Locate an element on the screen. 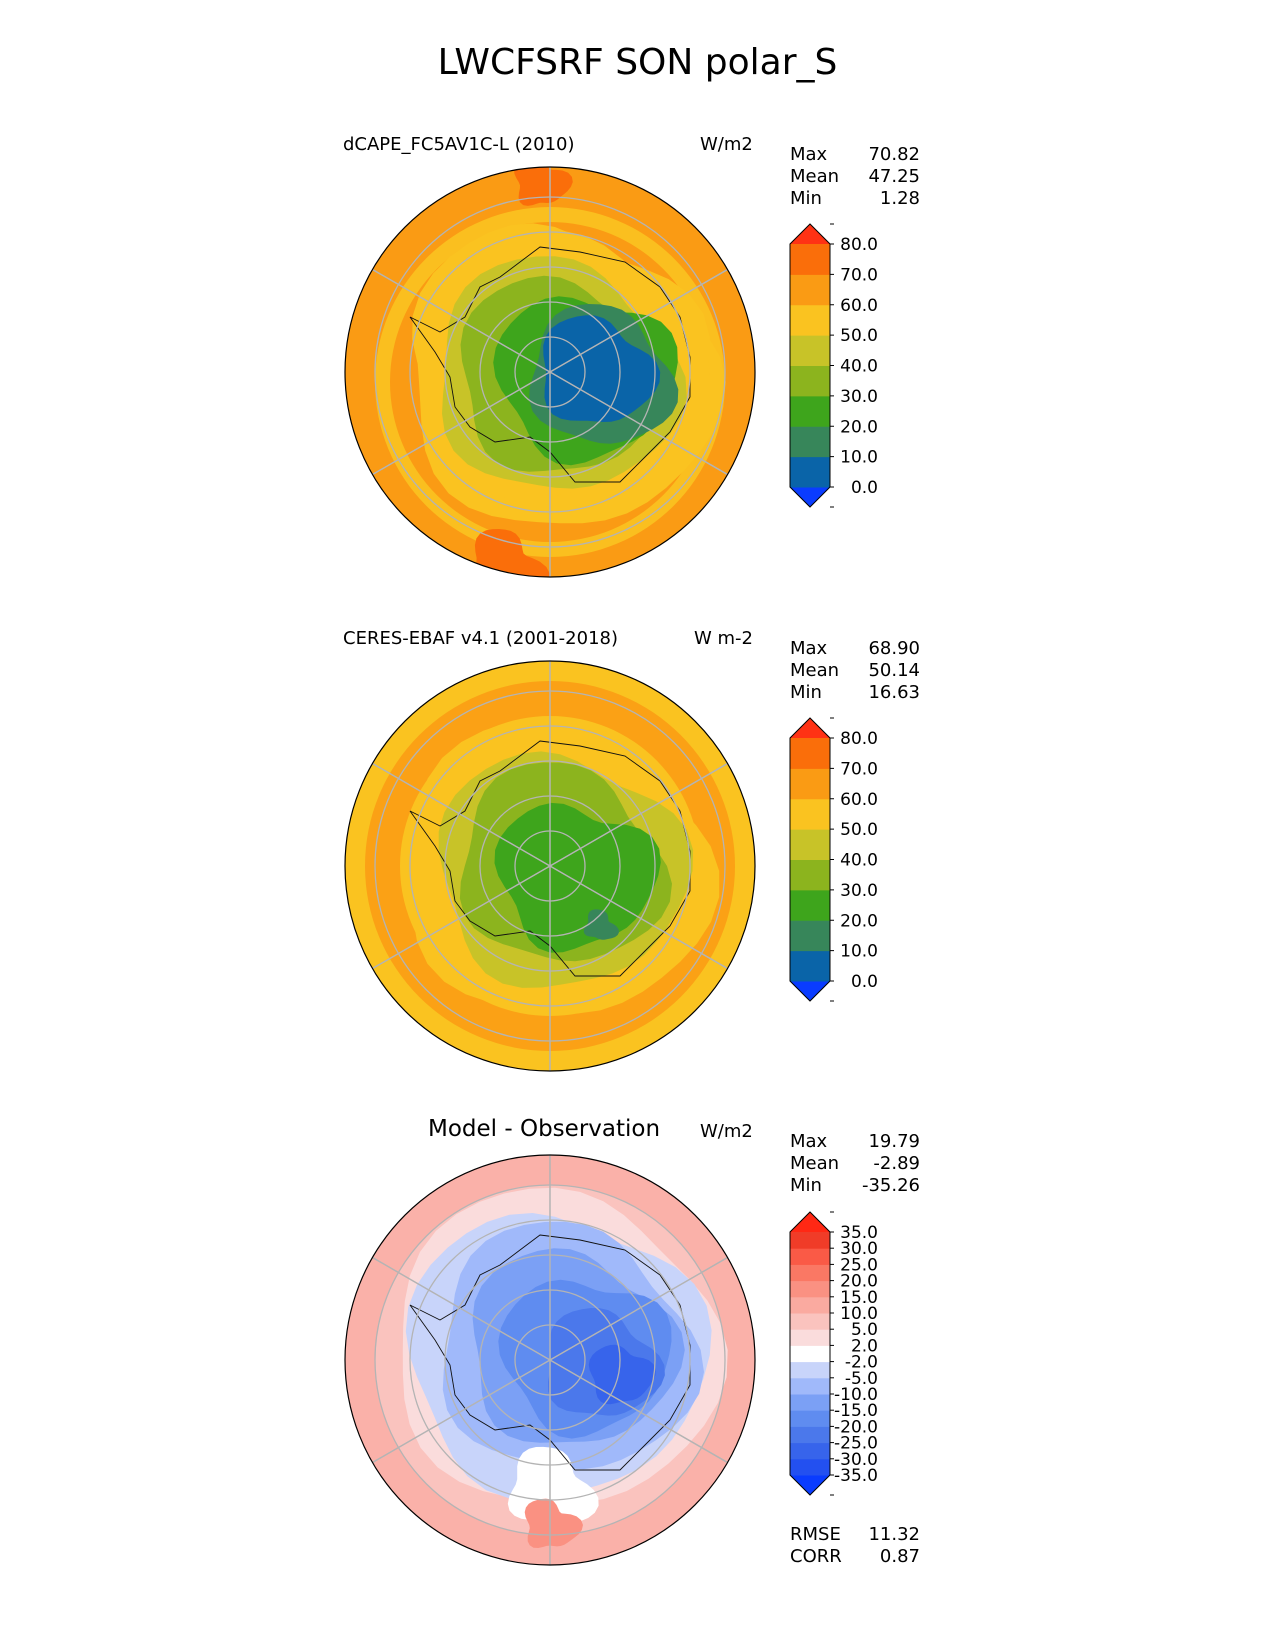  map-1-field is located at coordinates (550, 372).